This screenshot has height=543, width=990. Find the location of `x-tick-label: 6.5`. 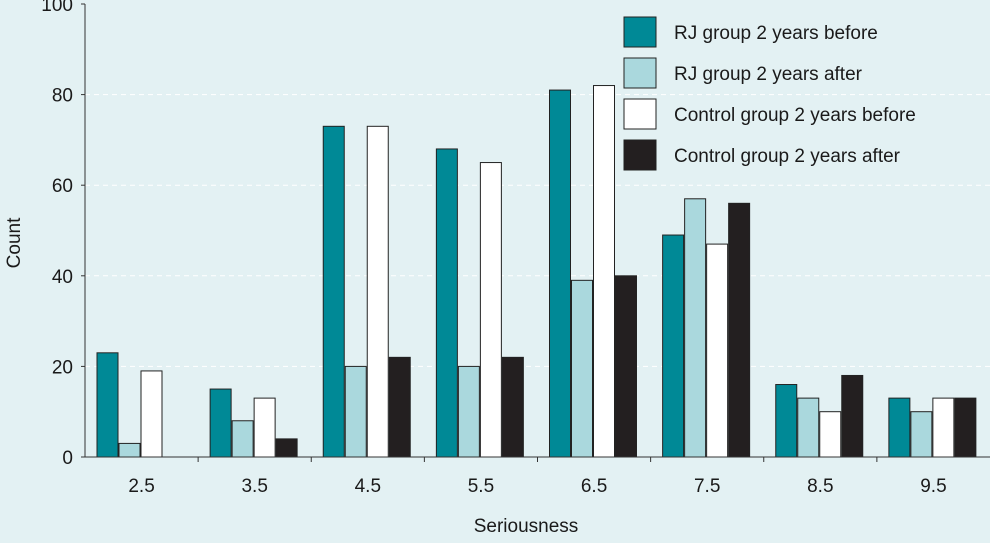

x-tick-label: 6.5 is located at coordinates (594, 486).